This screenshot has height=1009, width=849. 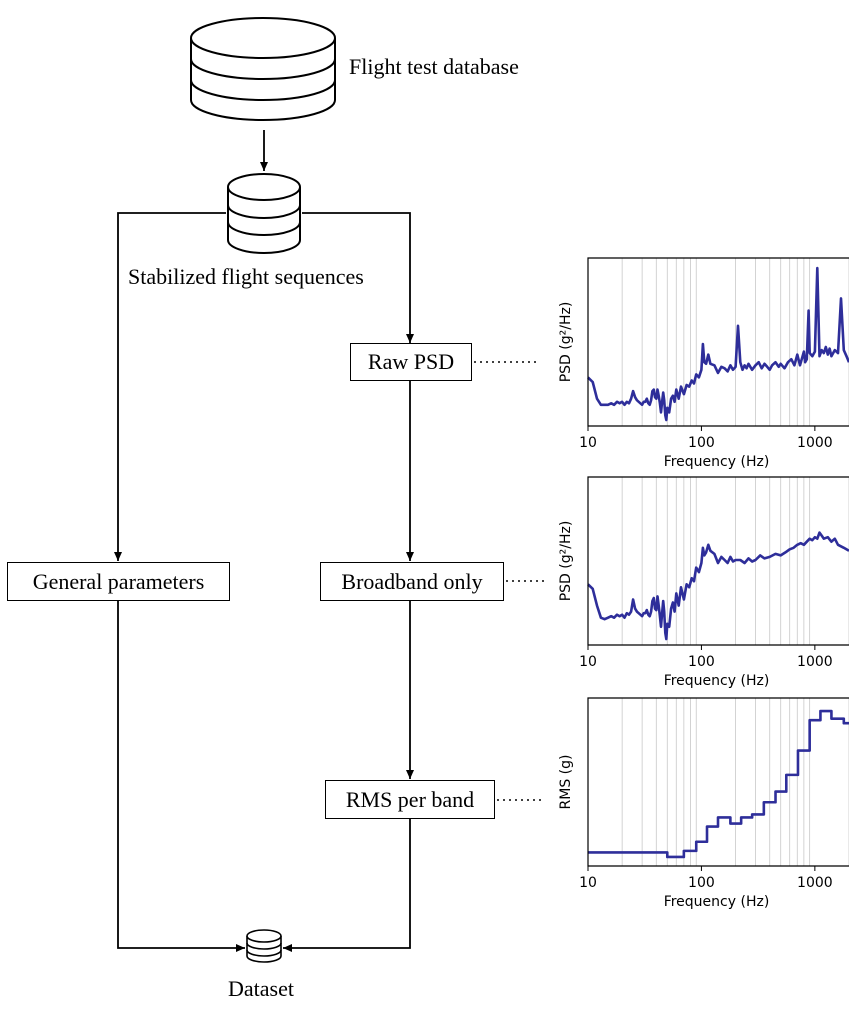 I want to click on arrow-general-to-dataset, so click(x=181, y=776).